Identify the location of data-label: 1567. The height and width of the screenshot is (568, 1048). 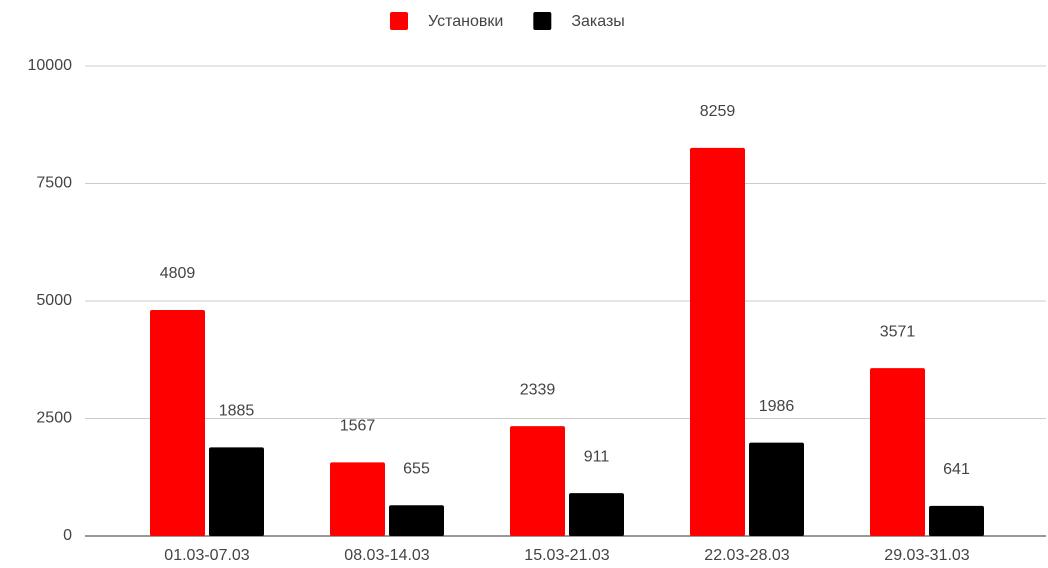
(358, 426).